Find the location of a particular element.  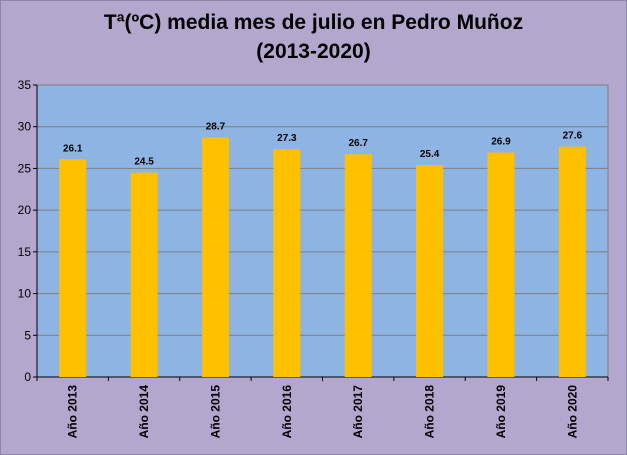

x-category-label: Año 2015 is located at coordinates (215, 412).